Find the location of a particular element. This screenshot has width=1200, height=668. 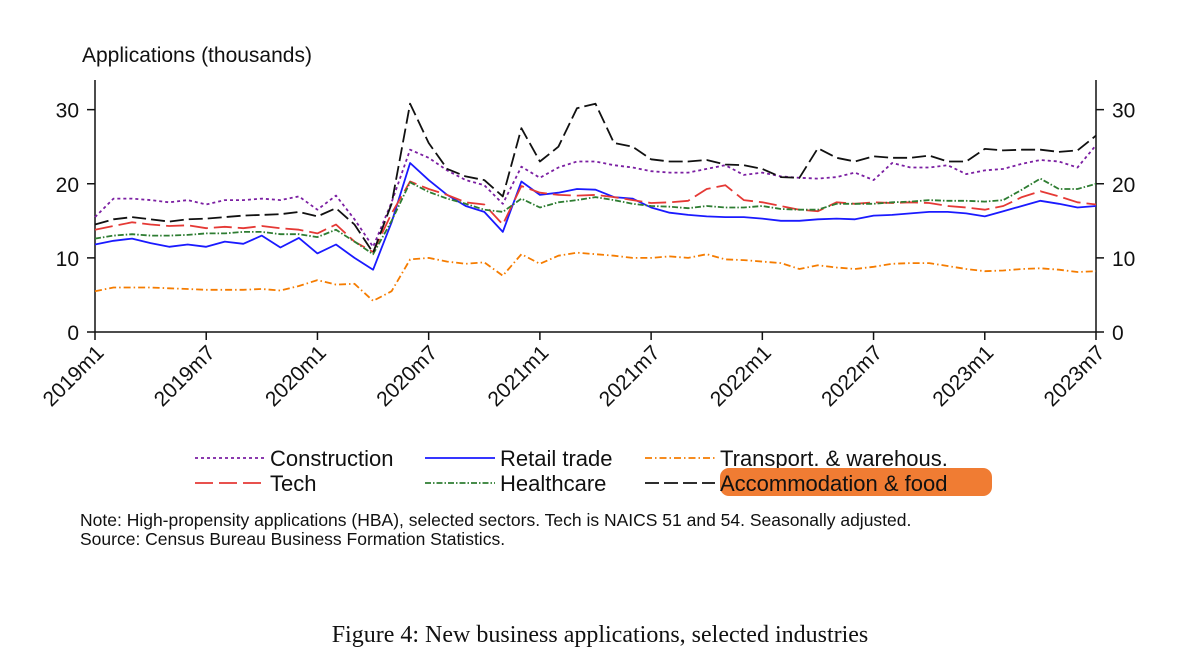

series-line-tech is located at coordinates (595, 216).